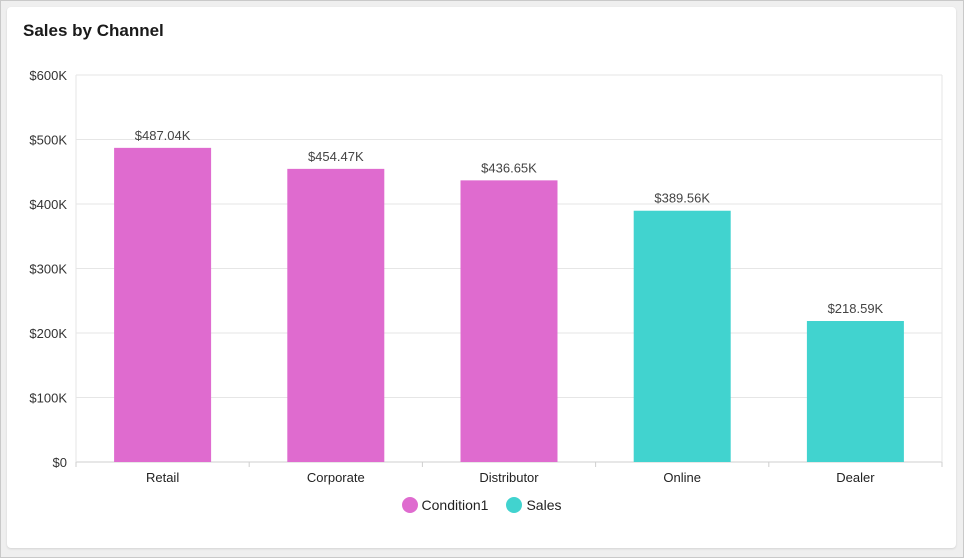  I want to click on legend-item-sales: Sales, so click(533, 505).